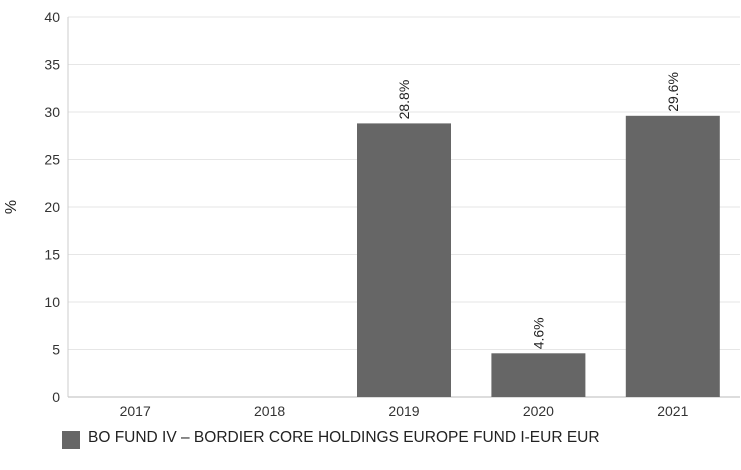 The height and width of the screenshot is (470, 741). I want to click on y-tick-label: 35, so click(52, 65).